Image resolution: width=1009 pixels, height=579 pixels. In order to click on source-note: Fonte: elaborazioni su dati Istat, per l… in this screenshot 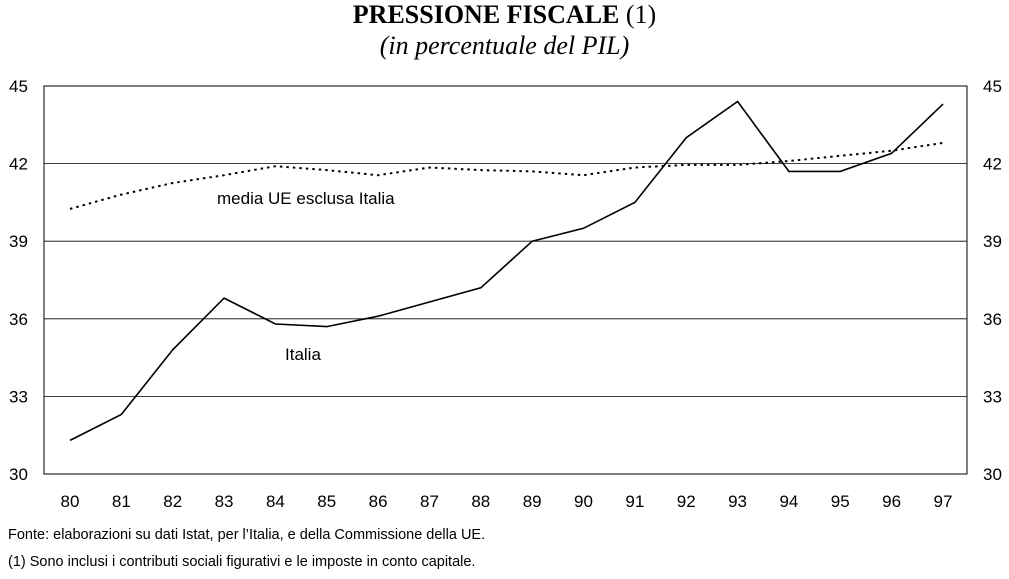, I will do `click(247, 535)`.